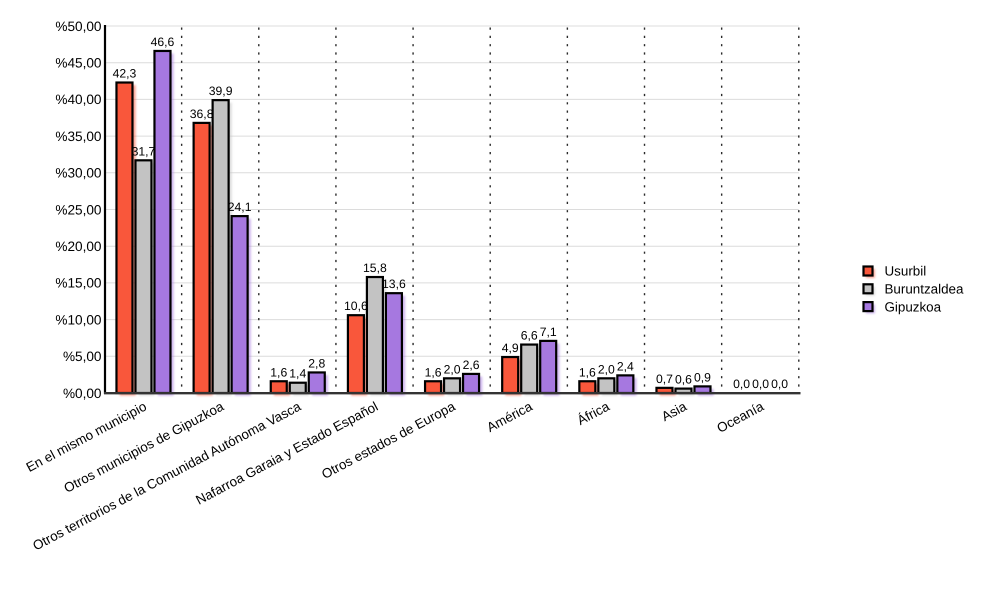 The width and height of the screenshot is (1000, 605). I want to click on svg-text: Usurbil, so click(906, 271).